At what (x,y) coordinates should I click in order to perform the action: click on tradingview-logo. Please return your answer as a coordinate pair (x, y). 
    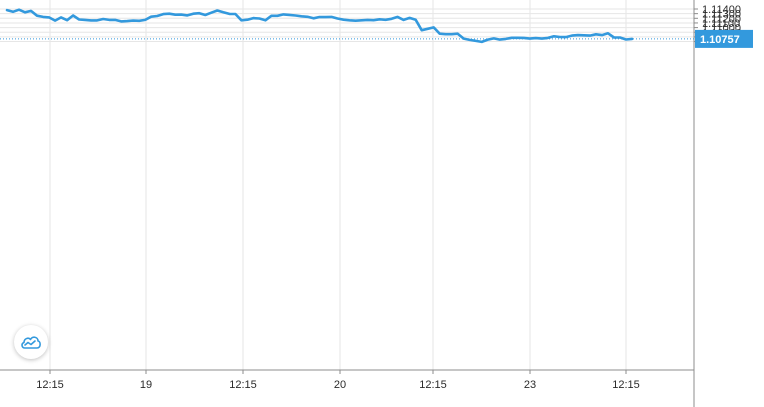
    Looking at the image, I should click on (31, 342).